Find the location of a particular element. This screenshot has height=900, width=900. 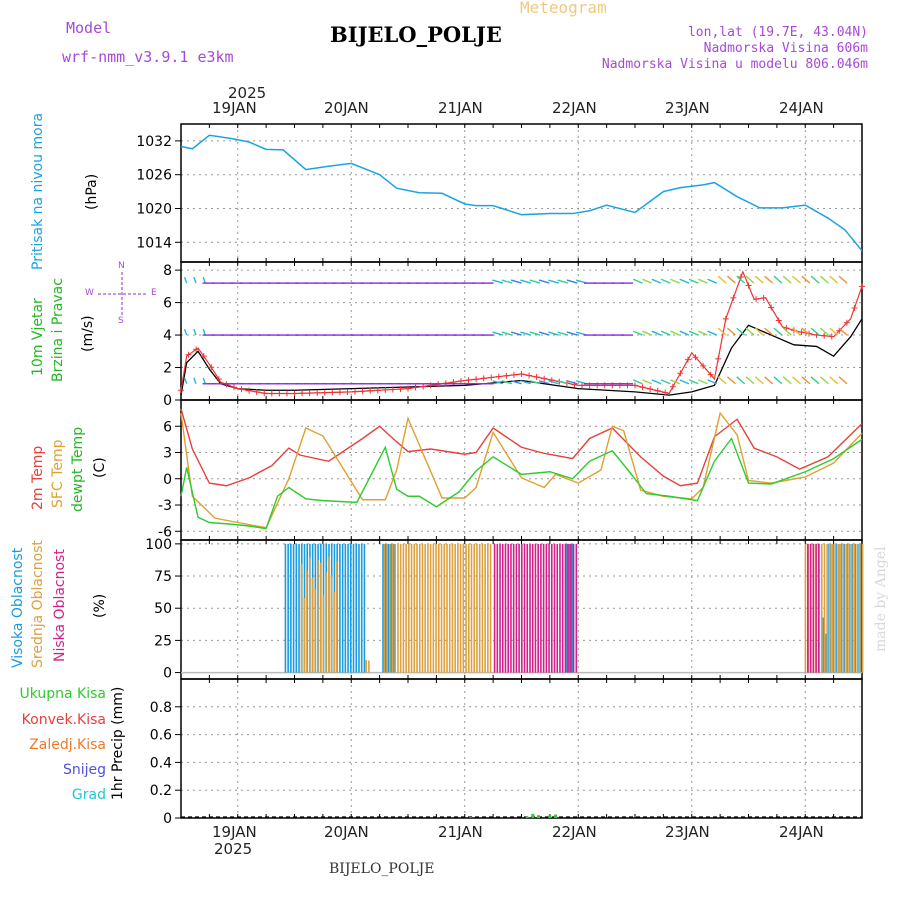

top-day-label: 21JAN is located at coordinates (460, 108).